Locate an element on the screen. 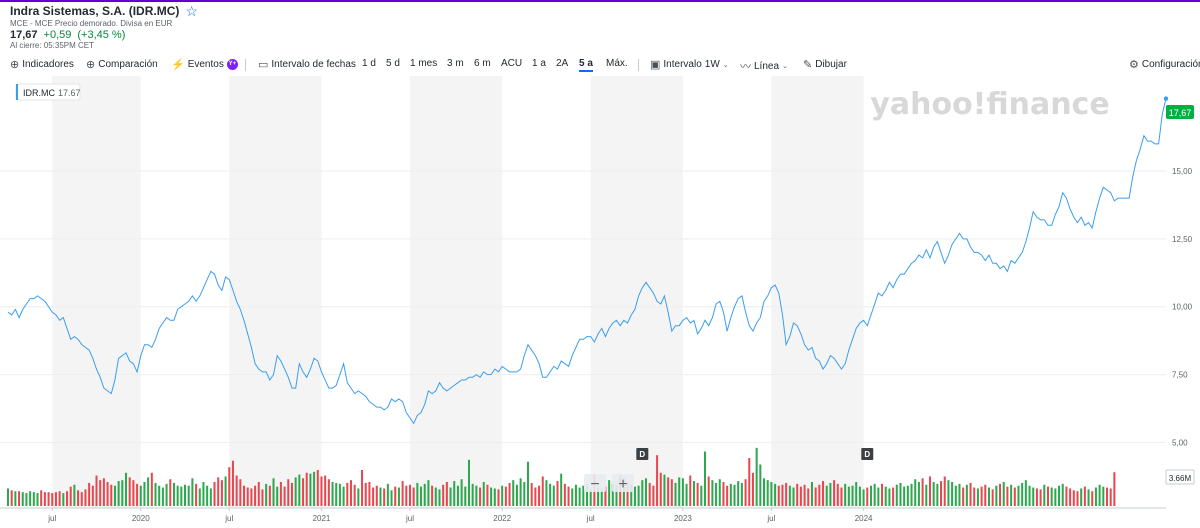  compare-button: ⊕ Comparación is located at coordinates (122, 64).